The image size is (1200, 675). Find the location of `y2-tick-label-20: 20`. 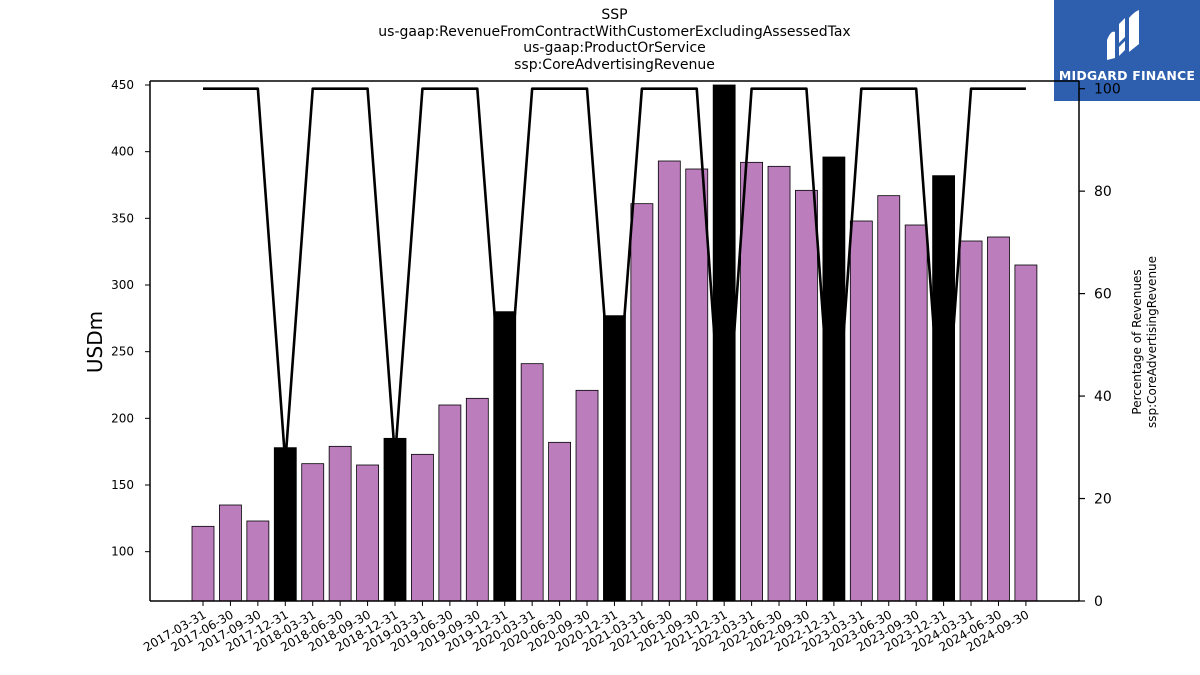

y2-tick-label-20: 20 is located at coordinates (1103, 500).